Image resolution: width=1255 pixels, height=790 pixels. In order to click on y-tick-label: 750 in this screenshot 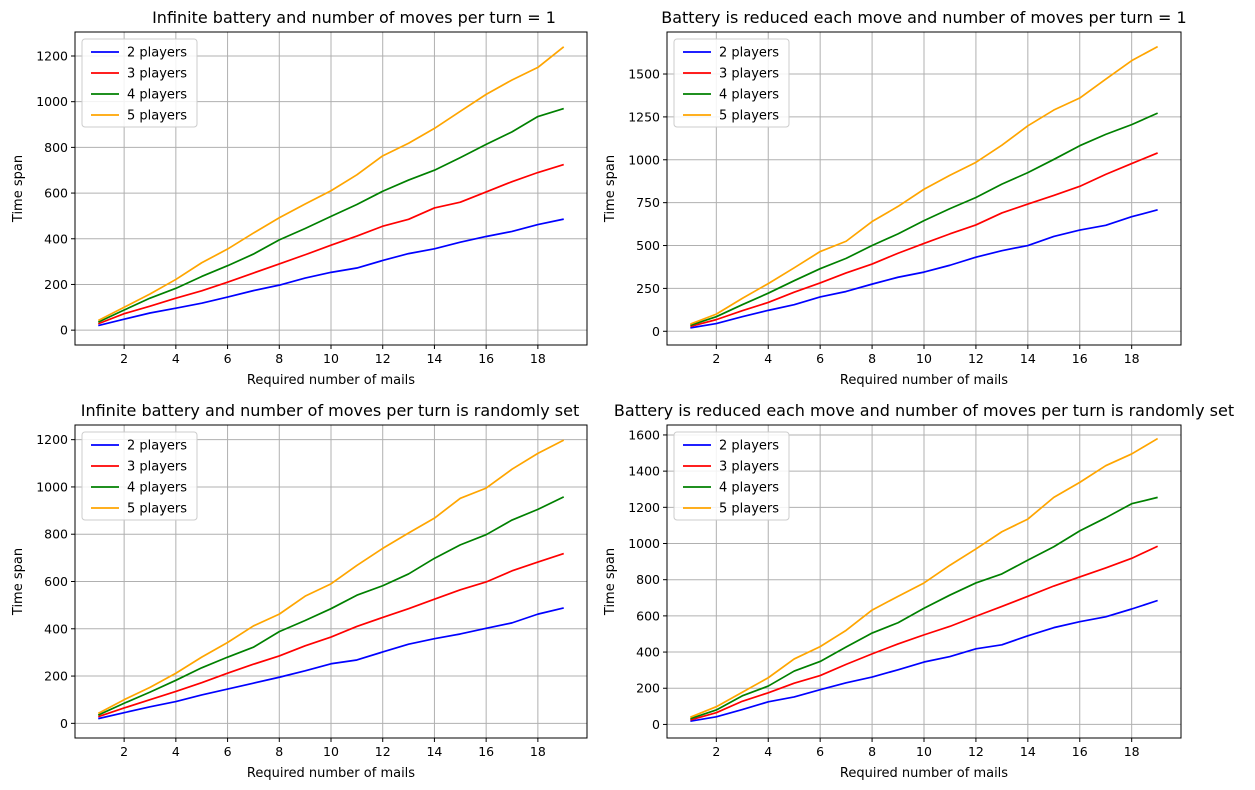, I will do `click(648, 202)`.